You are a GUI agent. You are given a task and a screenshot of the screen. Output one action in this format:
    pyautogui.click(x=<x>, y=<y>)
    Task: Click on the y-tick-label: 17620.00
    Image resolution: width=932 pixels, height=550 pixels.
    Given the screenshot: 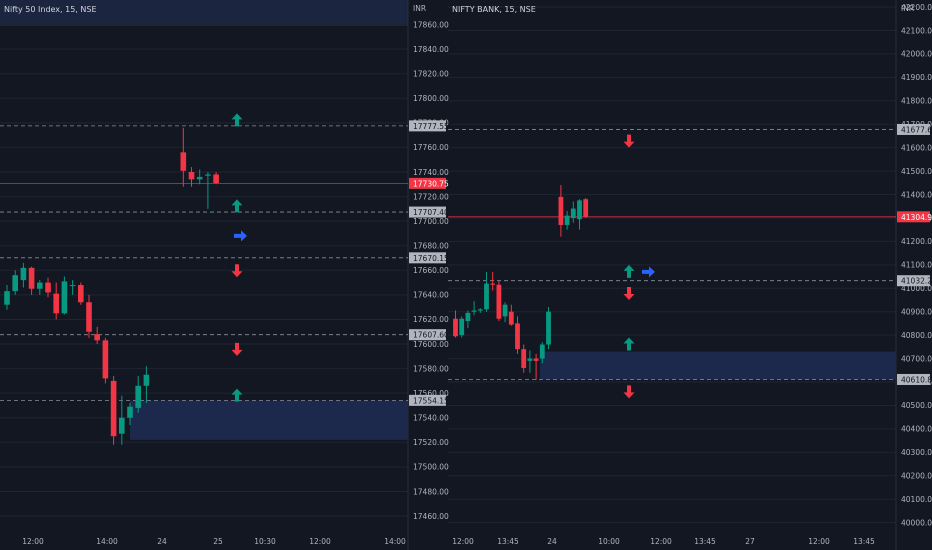 What is the action you would take?
    pyautogui.click(x=431, y=319)
    